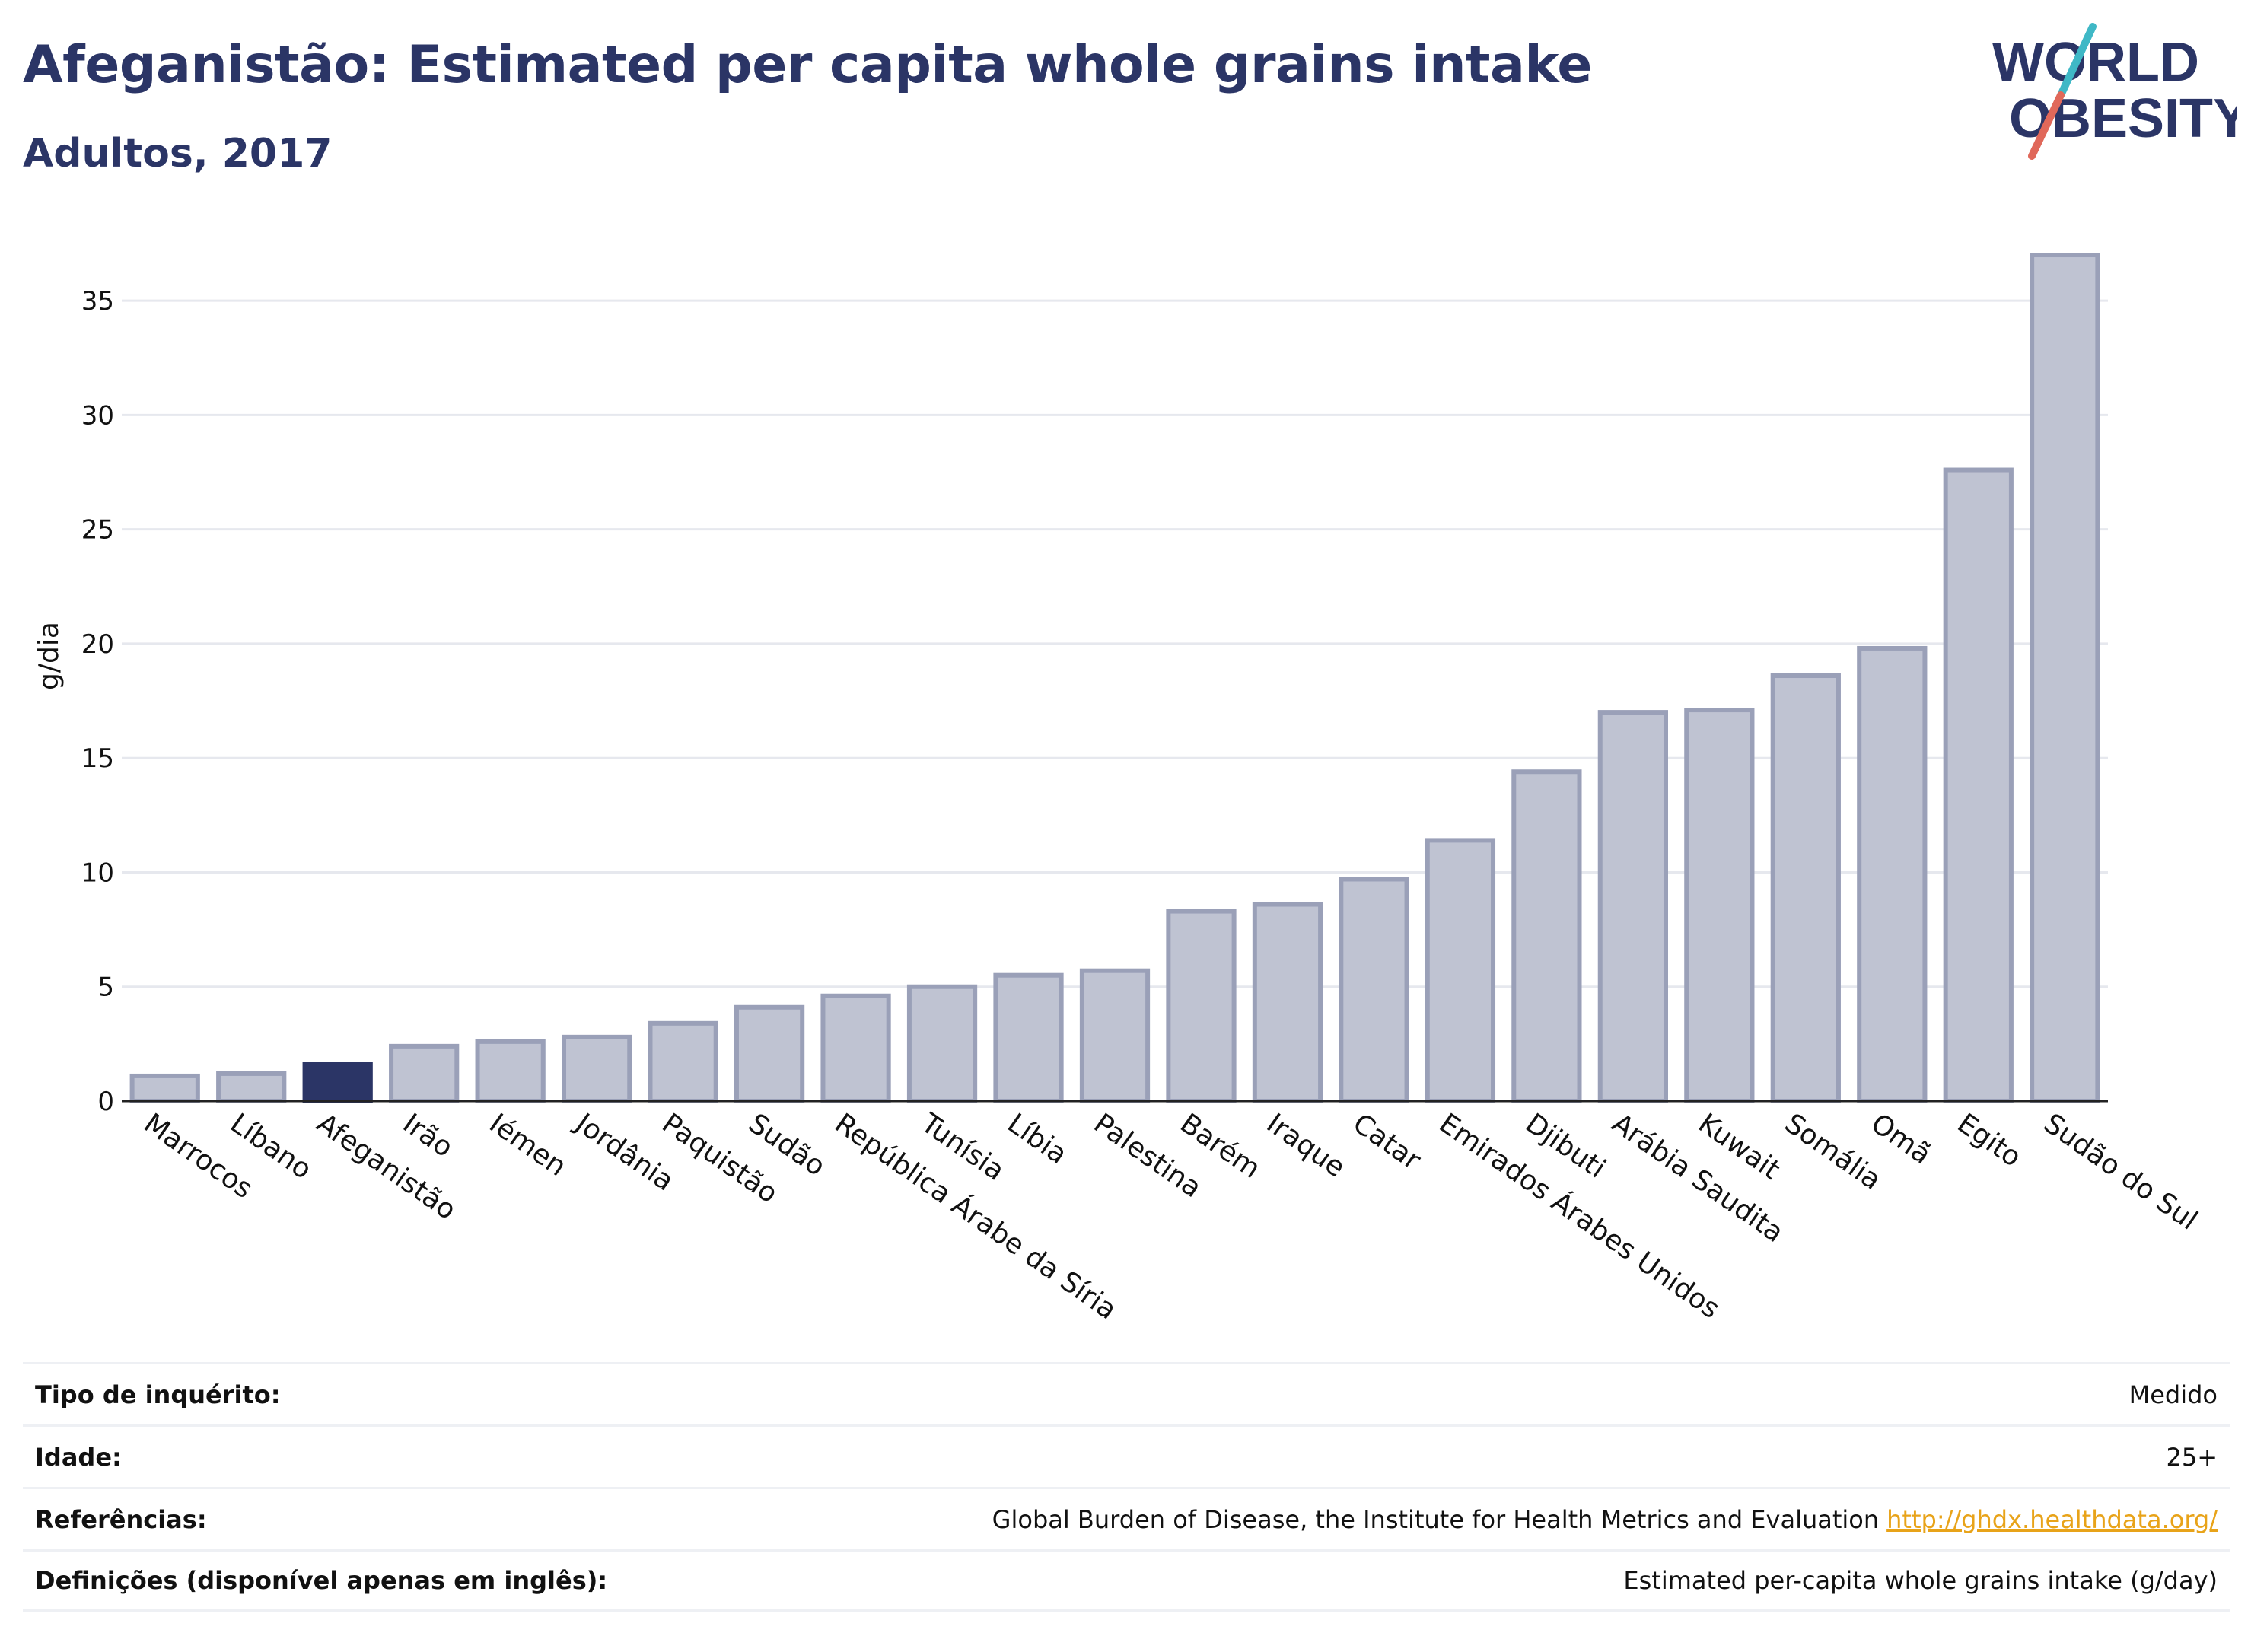  Describe the element at coordinates (1989, 1140) in the screenshot. I see `x-tick-label: Egito` at that location.